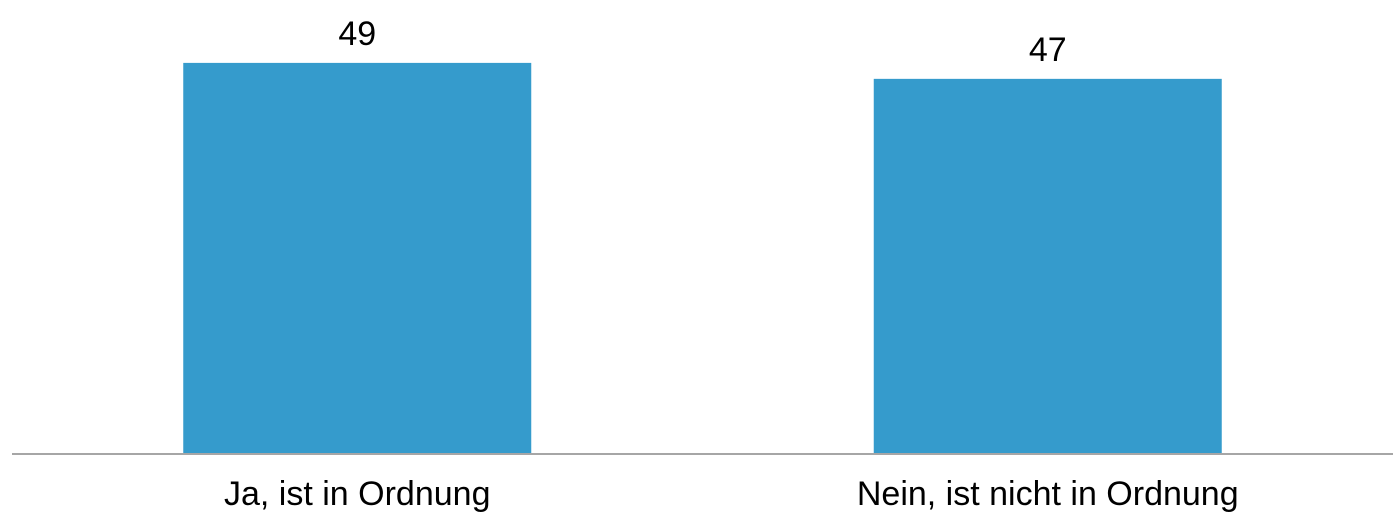 Image resolution: width=1393 pixels, height=520 pixels. What do you see at coordinates (357, 494) in the screenshot?
I see `category-label-0: Ja, ist in Ordnung` at bounding box center [357, 494].